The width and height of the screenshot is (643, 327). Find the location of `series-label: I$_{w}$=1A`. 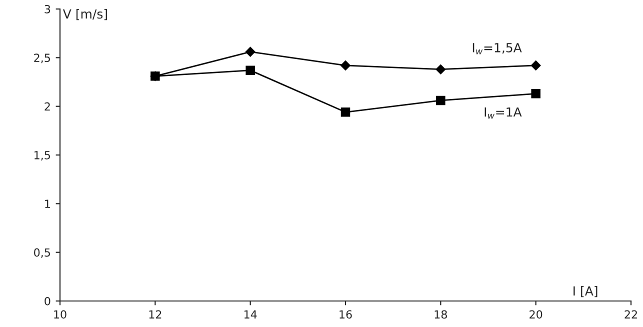

series-label: I$_{w}$=1A is located at coordinates (503, 113).